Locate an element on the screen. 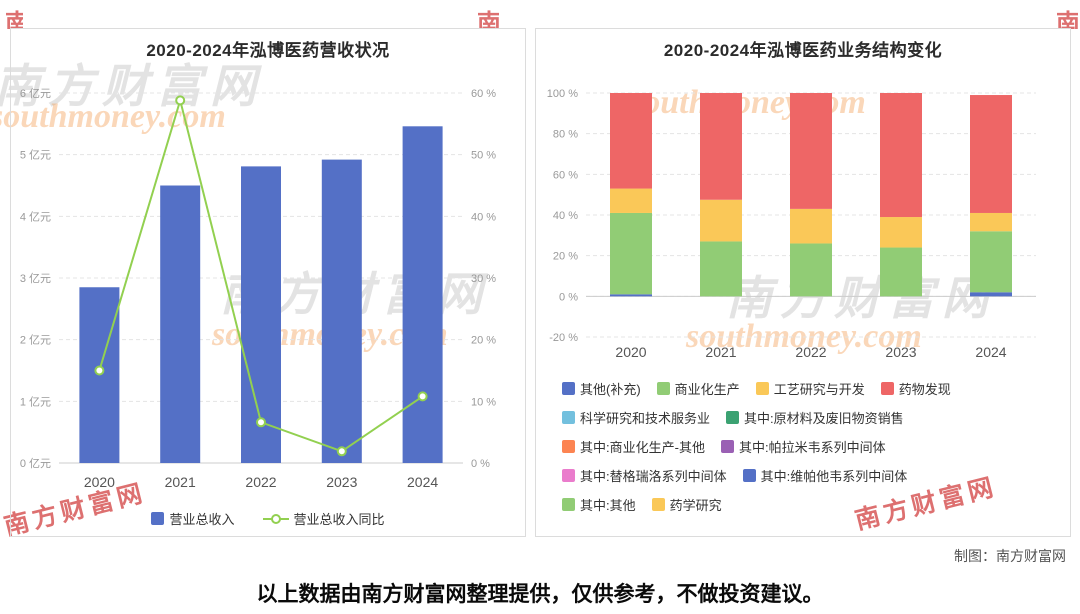  legend-item: 其中:其他 is located at coordinates (599, 504).